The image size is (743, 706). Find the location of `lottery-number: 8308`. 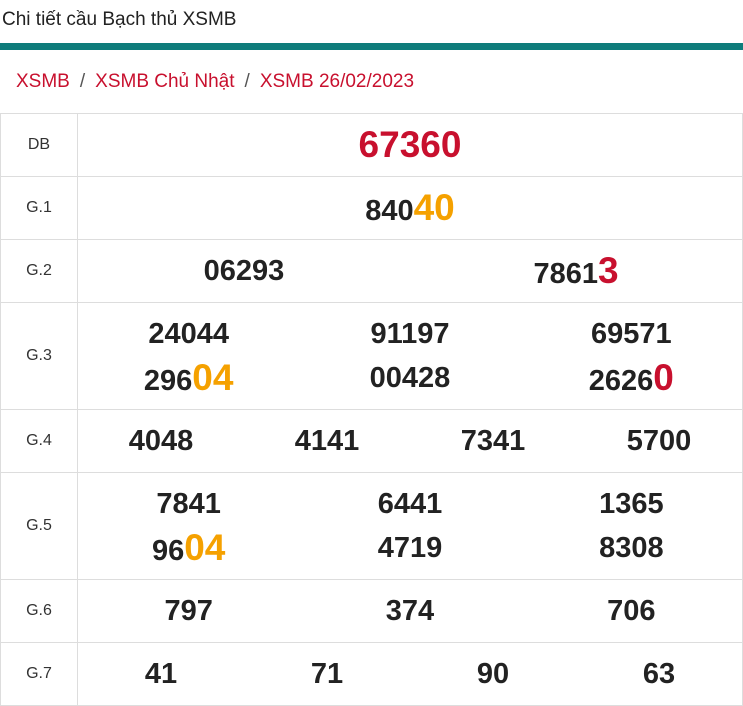

lottery-number: 8308 is located at coordinates (631, 548).